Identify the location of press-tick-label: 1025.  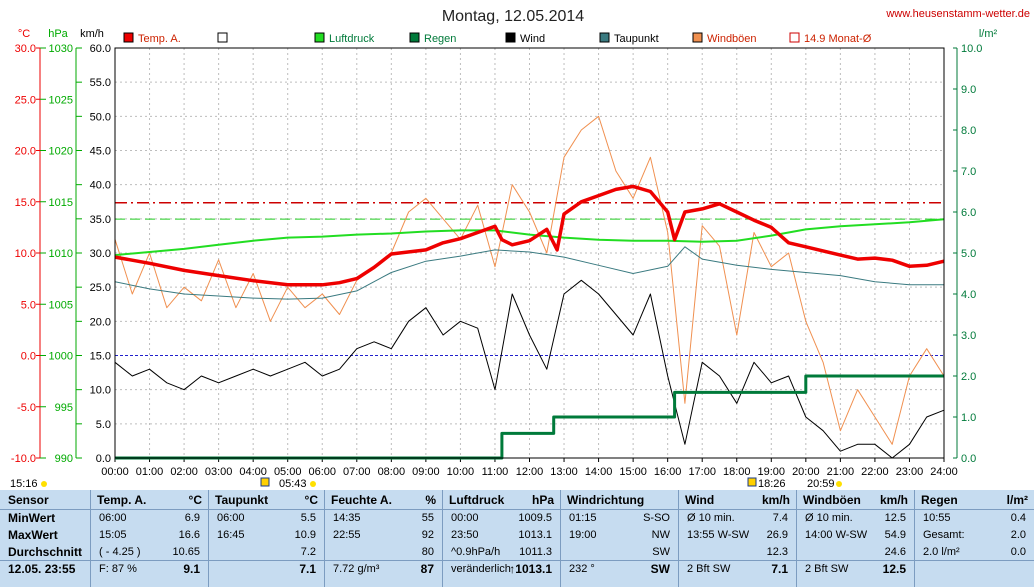
(61, 100).